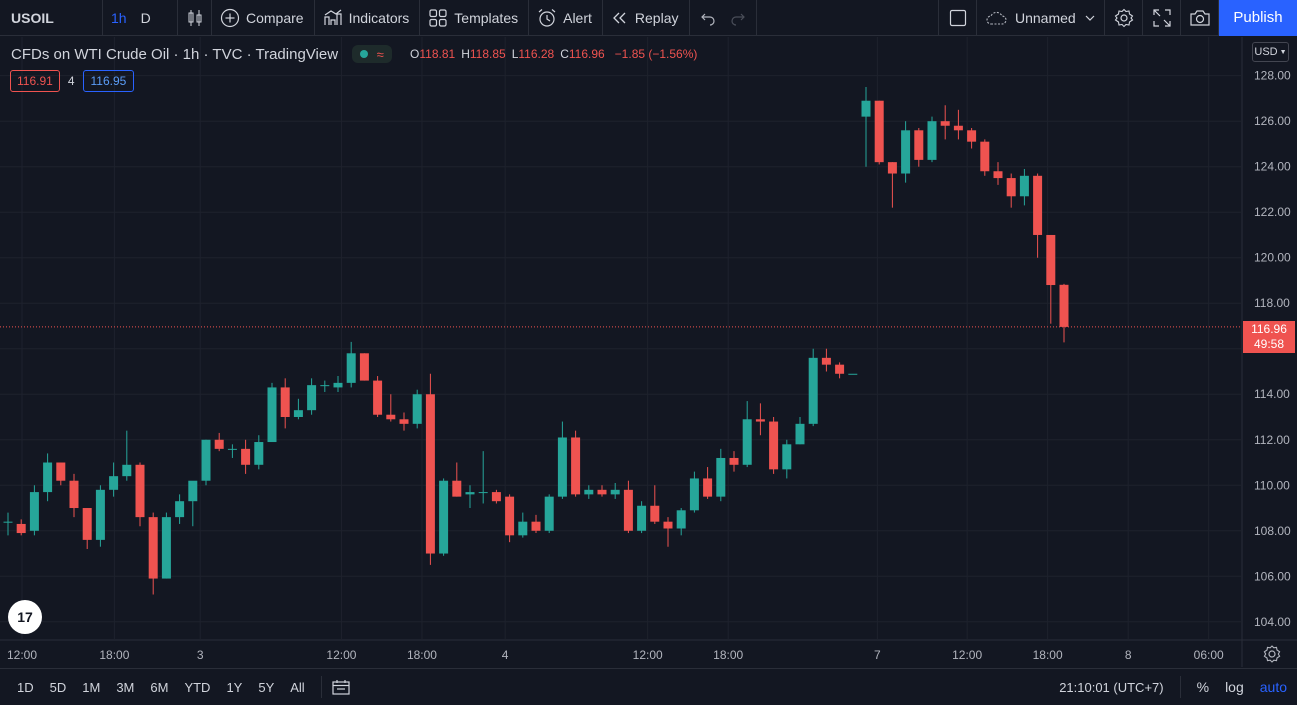 The image size is (1297, 705). What do you see at coordinates (1272, 76) in the screenshot?
I see `price-tick-label: 128.00` at bounding box center [1272, 76].